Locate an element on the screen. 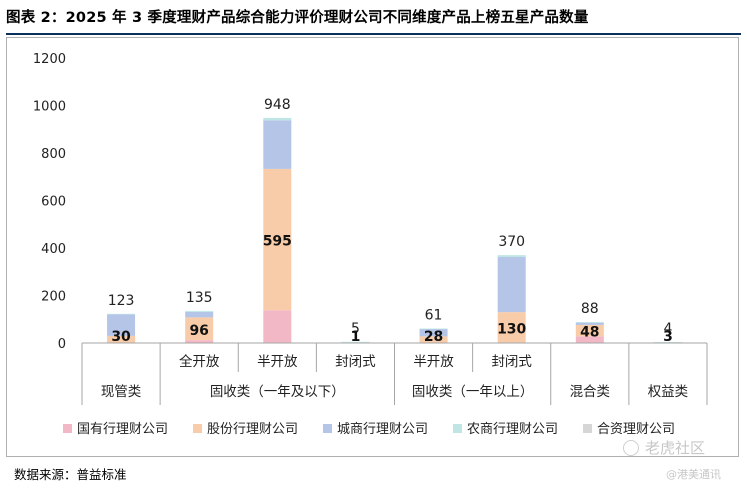 This screenshot has width=747, height=490. inner-label: 28 is located at coordinates (433, 337).